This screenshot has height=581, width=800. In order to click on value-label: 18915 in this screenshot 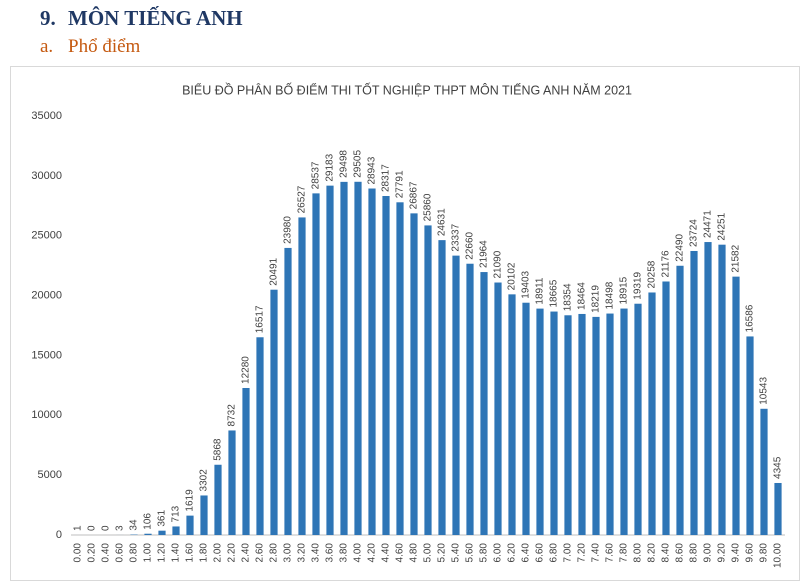, I will do `click(624, 290)`.